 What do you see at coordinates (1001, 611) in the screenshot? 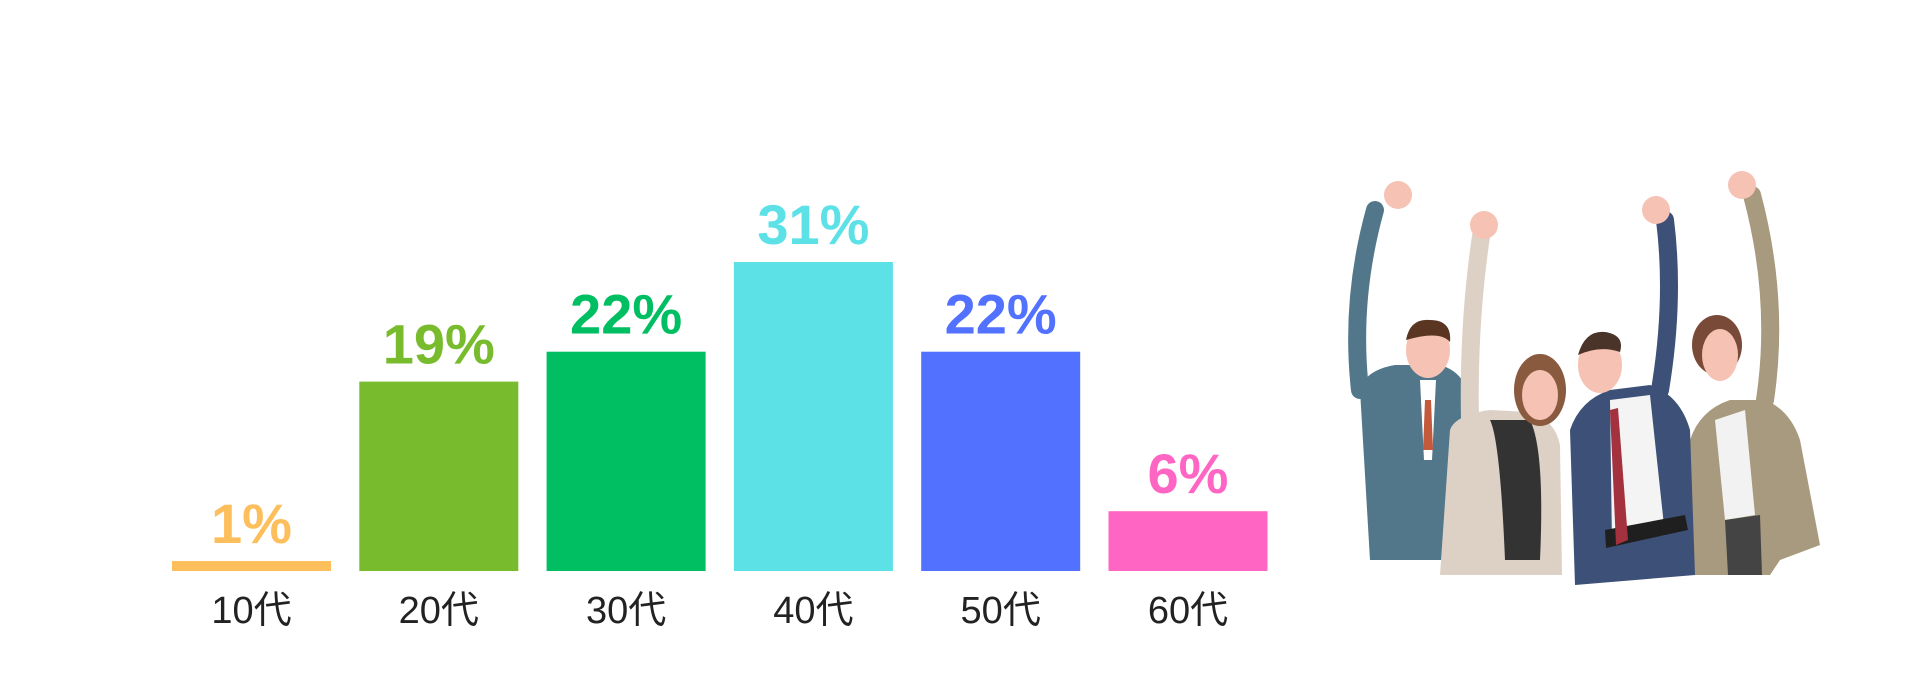
I see `x-tick-label: 50代` at bounding box center [1001, 611].